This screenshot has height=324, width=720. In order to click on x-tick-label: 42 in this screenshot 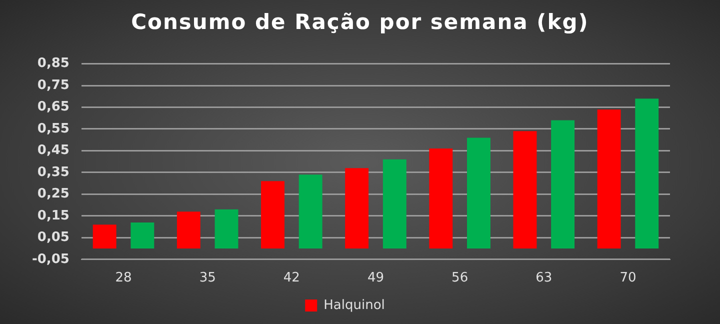, I will do `click(291, 278)`.